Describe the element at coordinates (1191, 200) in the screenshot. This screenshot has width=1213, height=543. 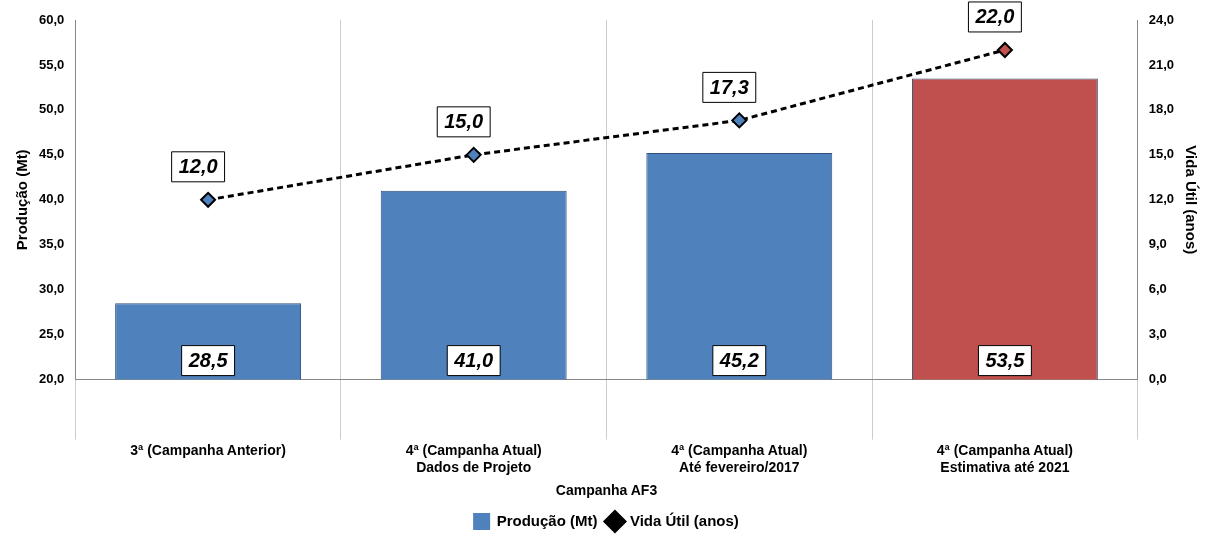
I see `y2-axis-title: Vida Útil (anos)` at that location.